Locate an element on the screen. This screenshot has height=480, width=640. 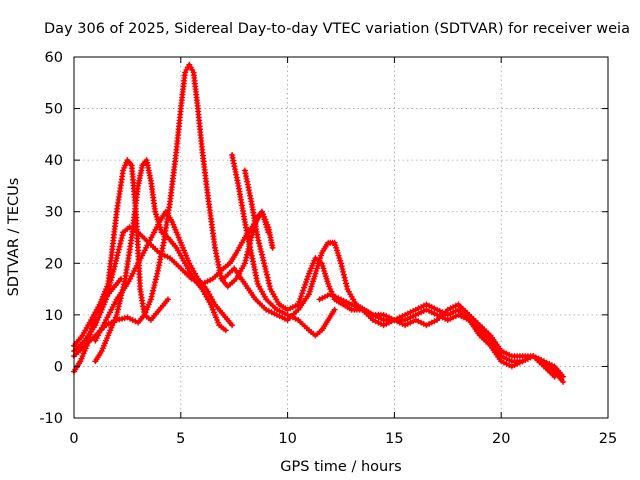
y-tick-label: 50 is located at coordinates (54, 110).